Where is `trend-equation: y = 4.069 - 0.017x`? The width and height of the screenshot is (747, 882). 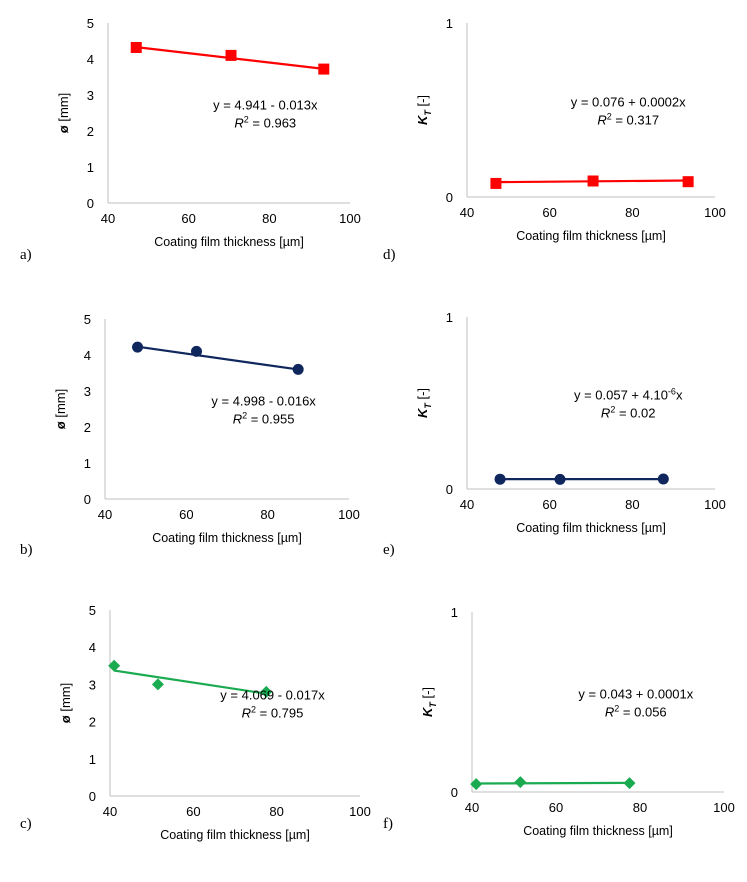
trend-equation: y = 4.069 - 0.017x is located at coordinates (272, 694).